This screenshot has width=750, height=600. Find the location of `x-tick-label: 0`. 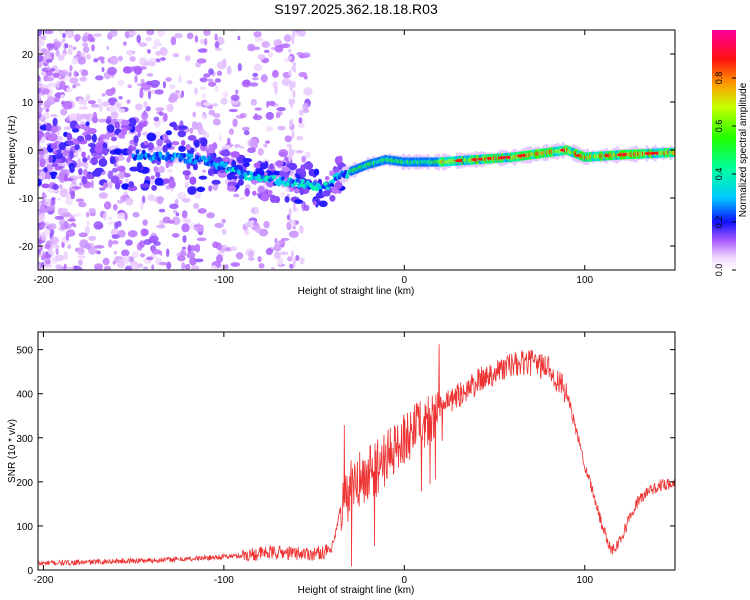

x-tick-label: 0 is located at coordinates (405, 280).